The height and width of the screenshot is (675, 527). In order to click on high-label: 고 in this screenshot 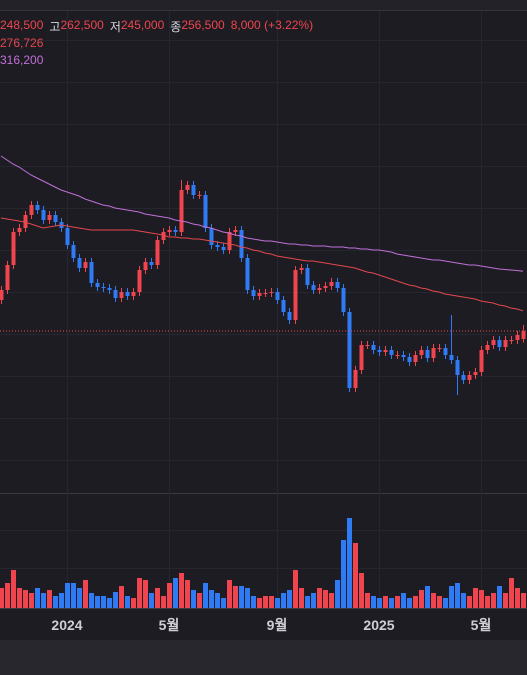, I will do `click(55, 27)`.